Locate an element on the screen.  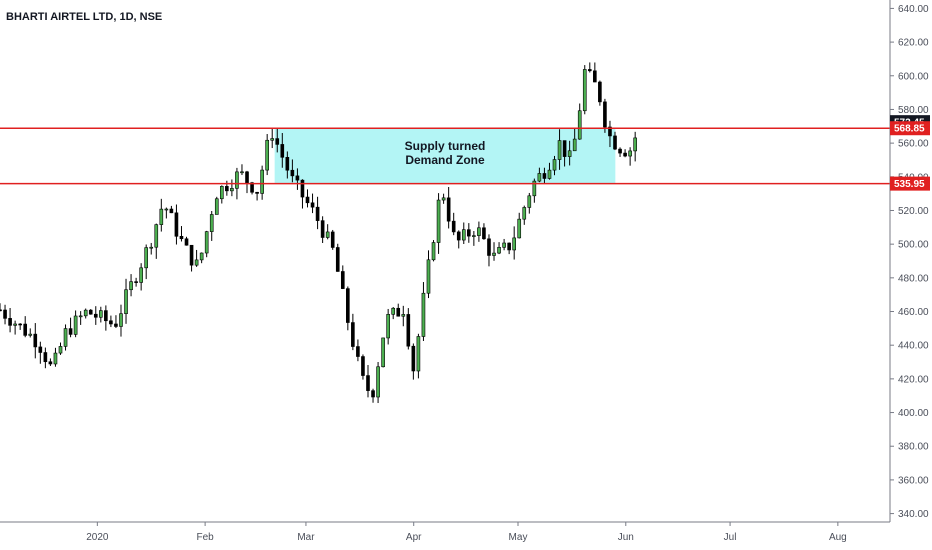
time-tick-label: 2020 is located at coordinates (97, 537).